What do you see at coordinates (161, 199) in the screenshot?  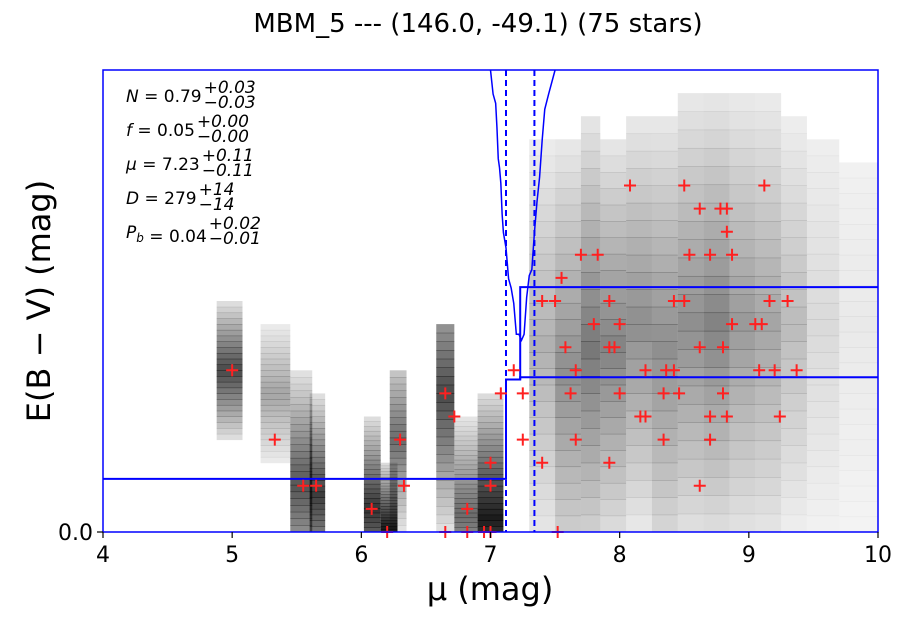 I see `stat-text: D = 279` at bounding box center [161, 199].